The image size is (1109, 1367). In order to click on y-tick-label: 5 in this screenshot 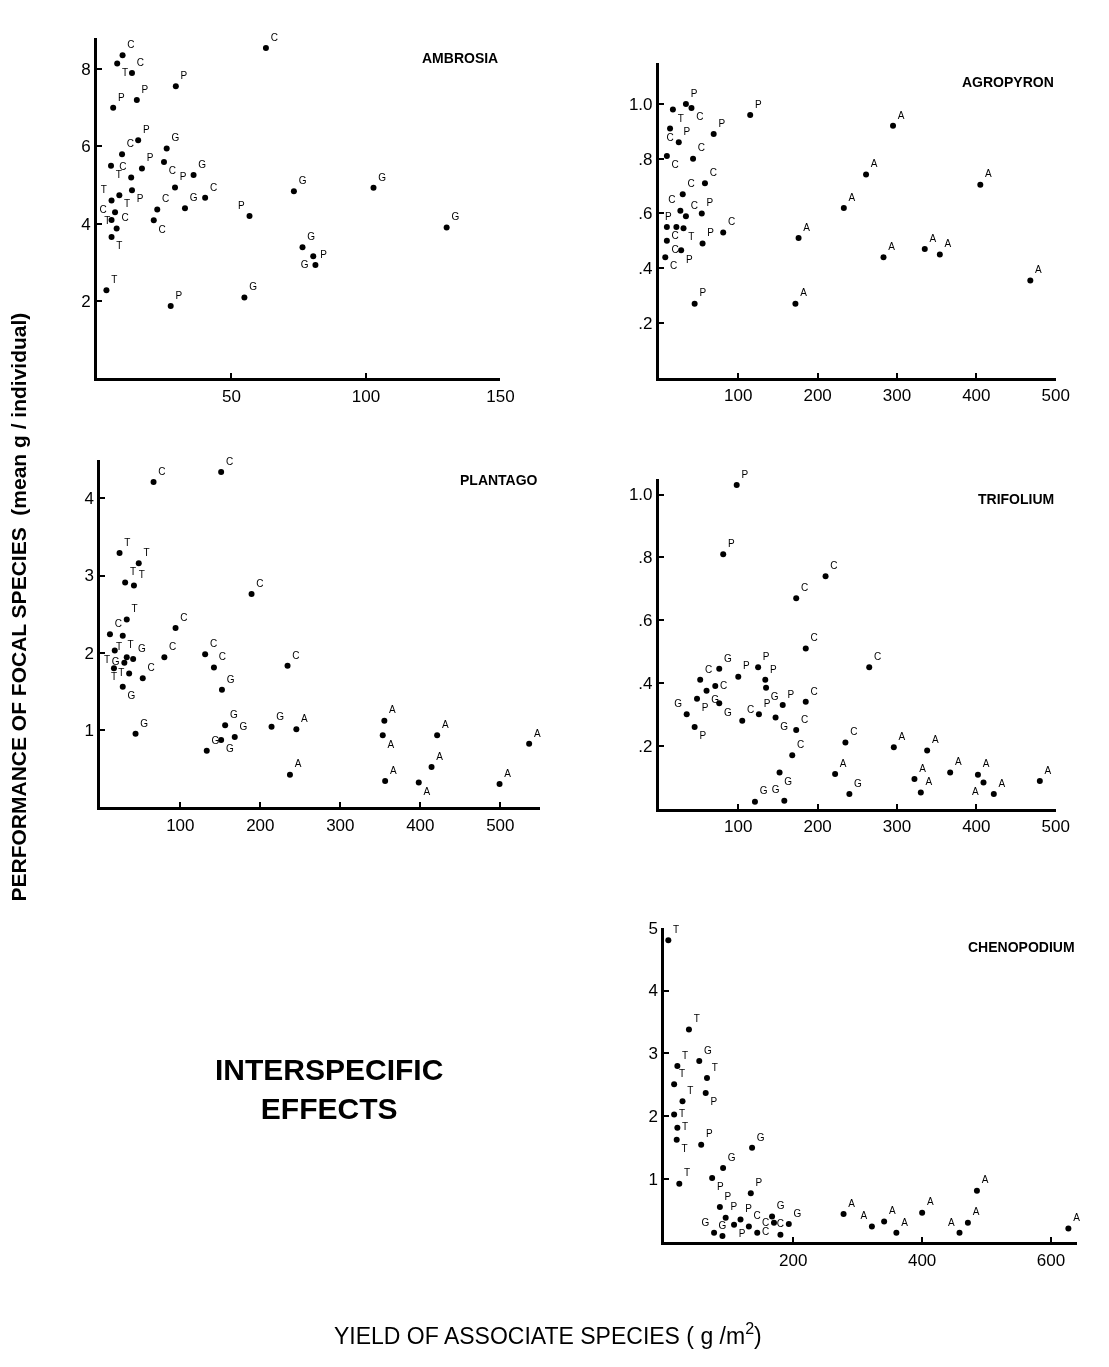, I will do `click(653, 928)`.